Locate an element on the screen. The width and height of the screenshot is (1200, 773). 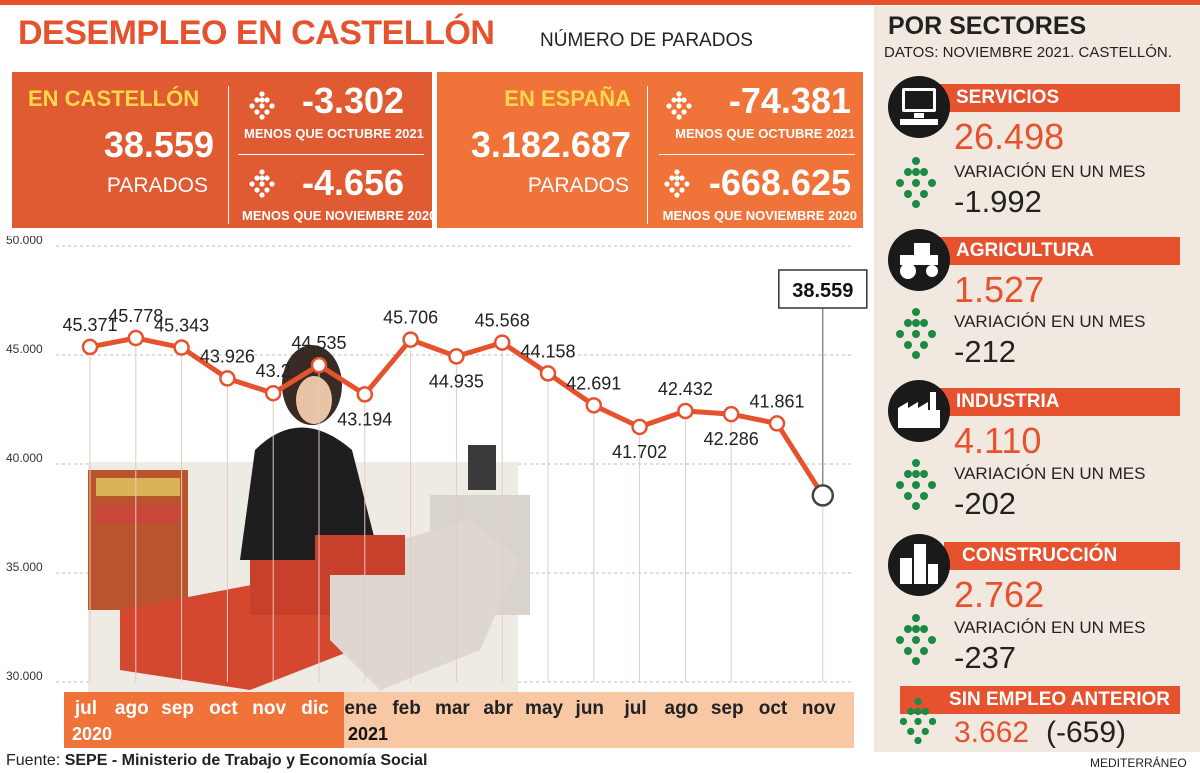
sector-servicios-label: SERVICIOS is located at coordinates (1060, 98).